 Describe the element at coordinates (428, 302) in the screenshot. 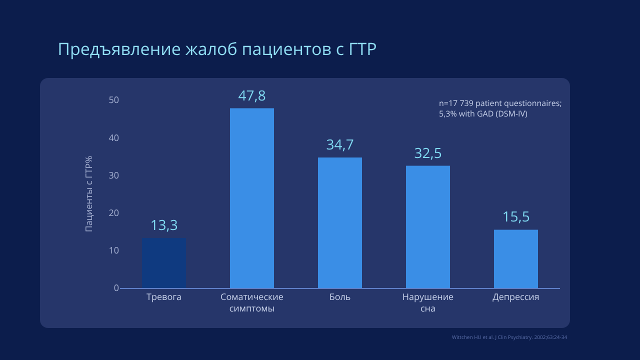

I see `x-tick-label: Нарушение сна` at that location.